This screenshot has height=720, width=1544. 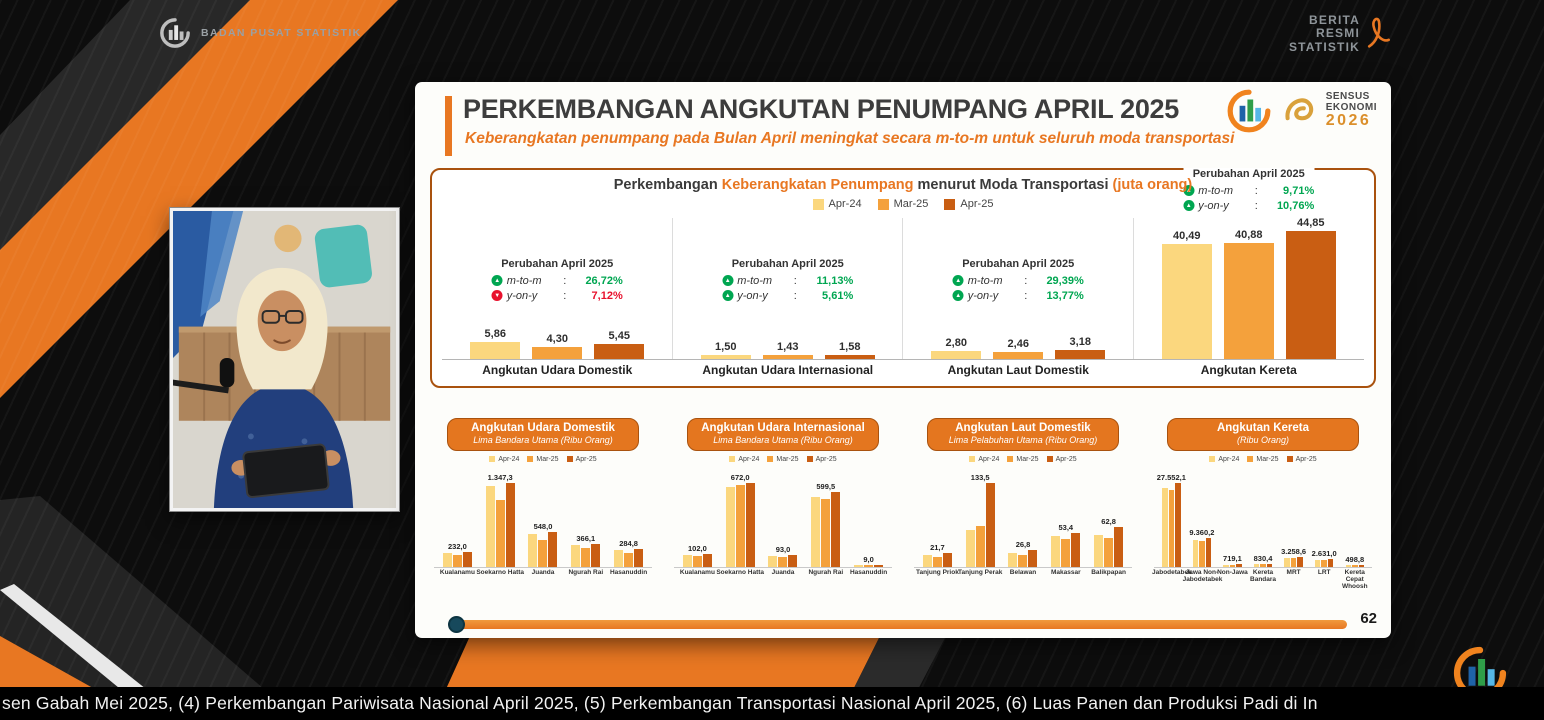 I want to click on group-value-label: 133,5, so click(x=980, y=477).